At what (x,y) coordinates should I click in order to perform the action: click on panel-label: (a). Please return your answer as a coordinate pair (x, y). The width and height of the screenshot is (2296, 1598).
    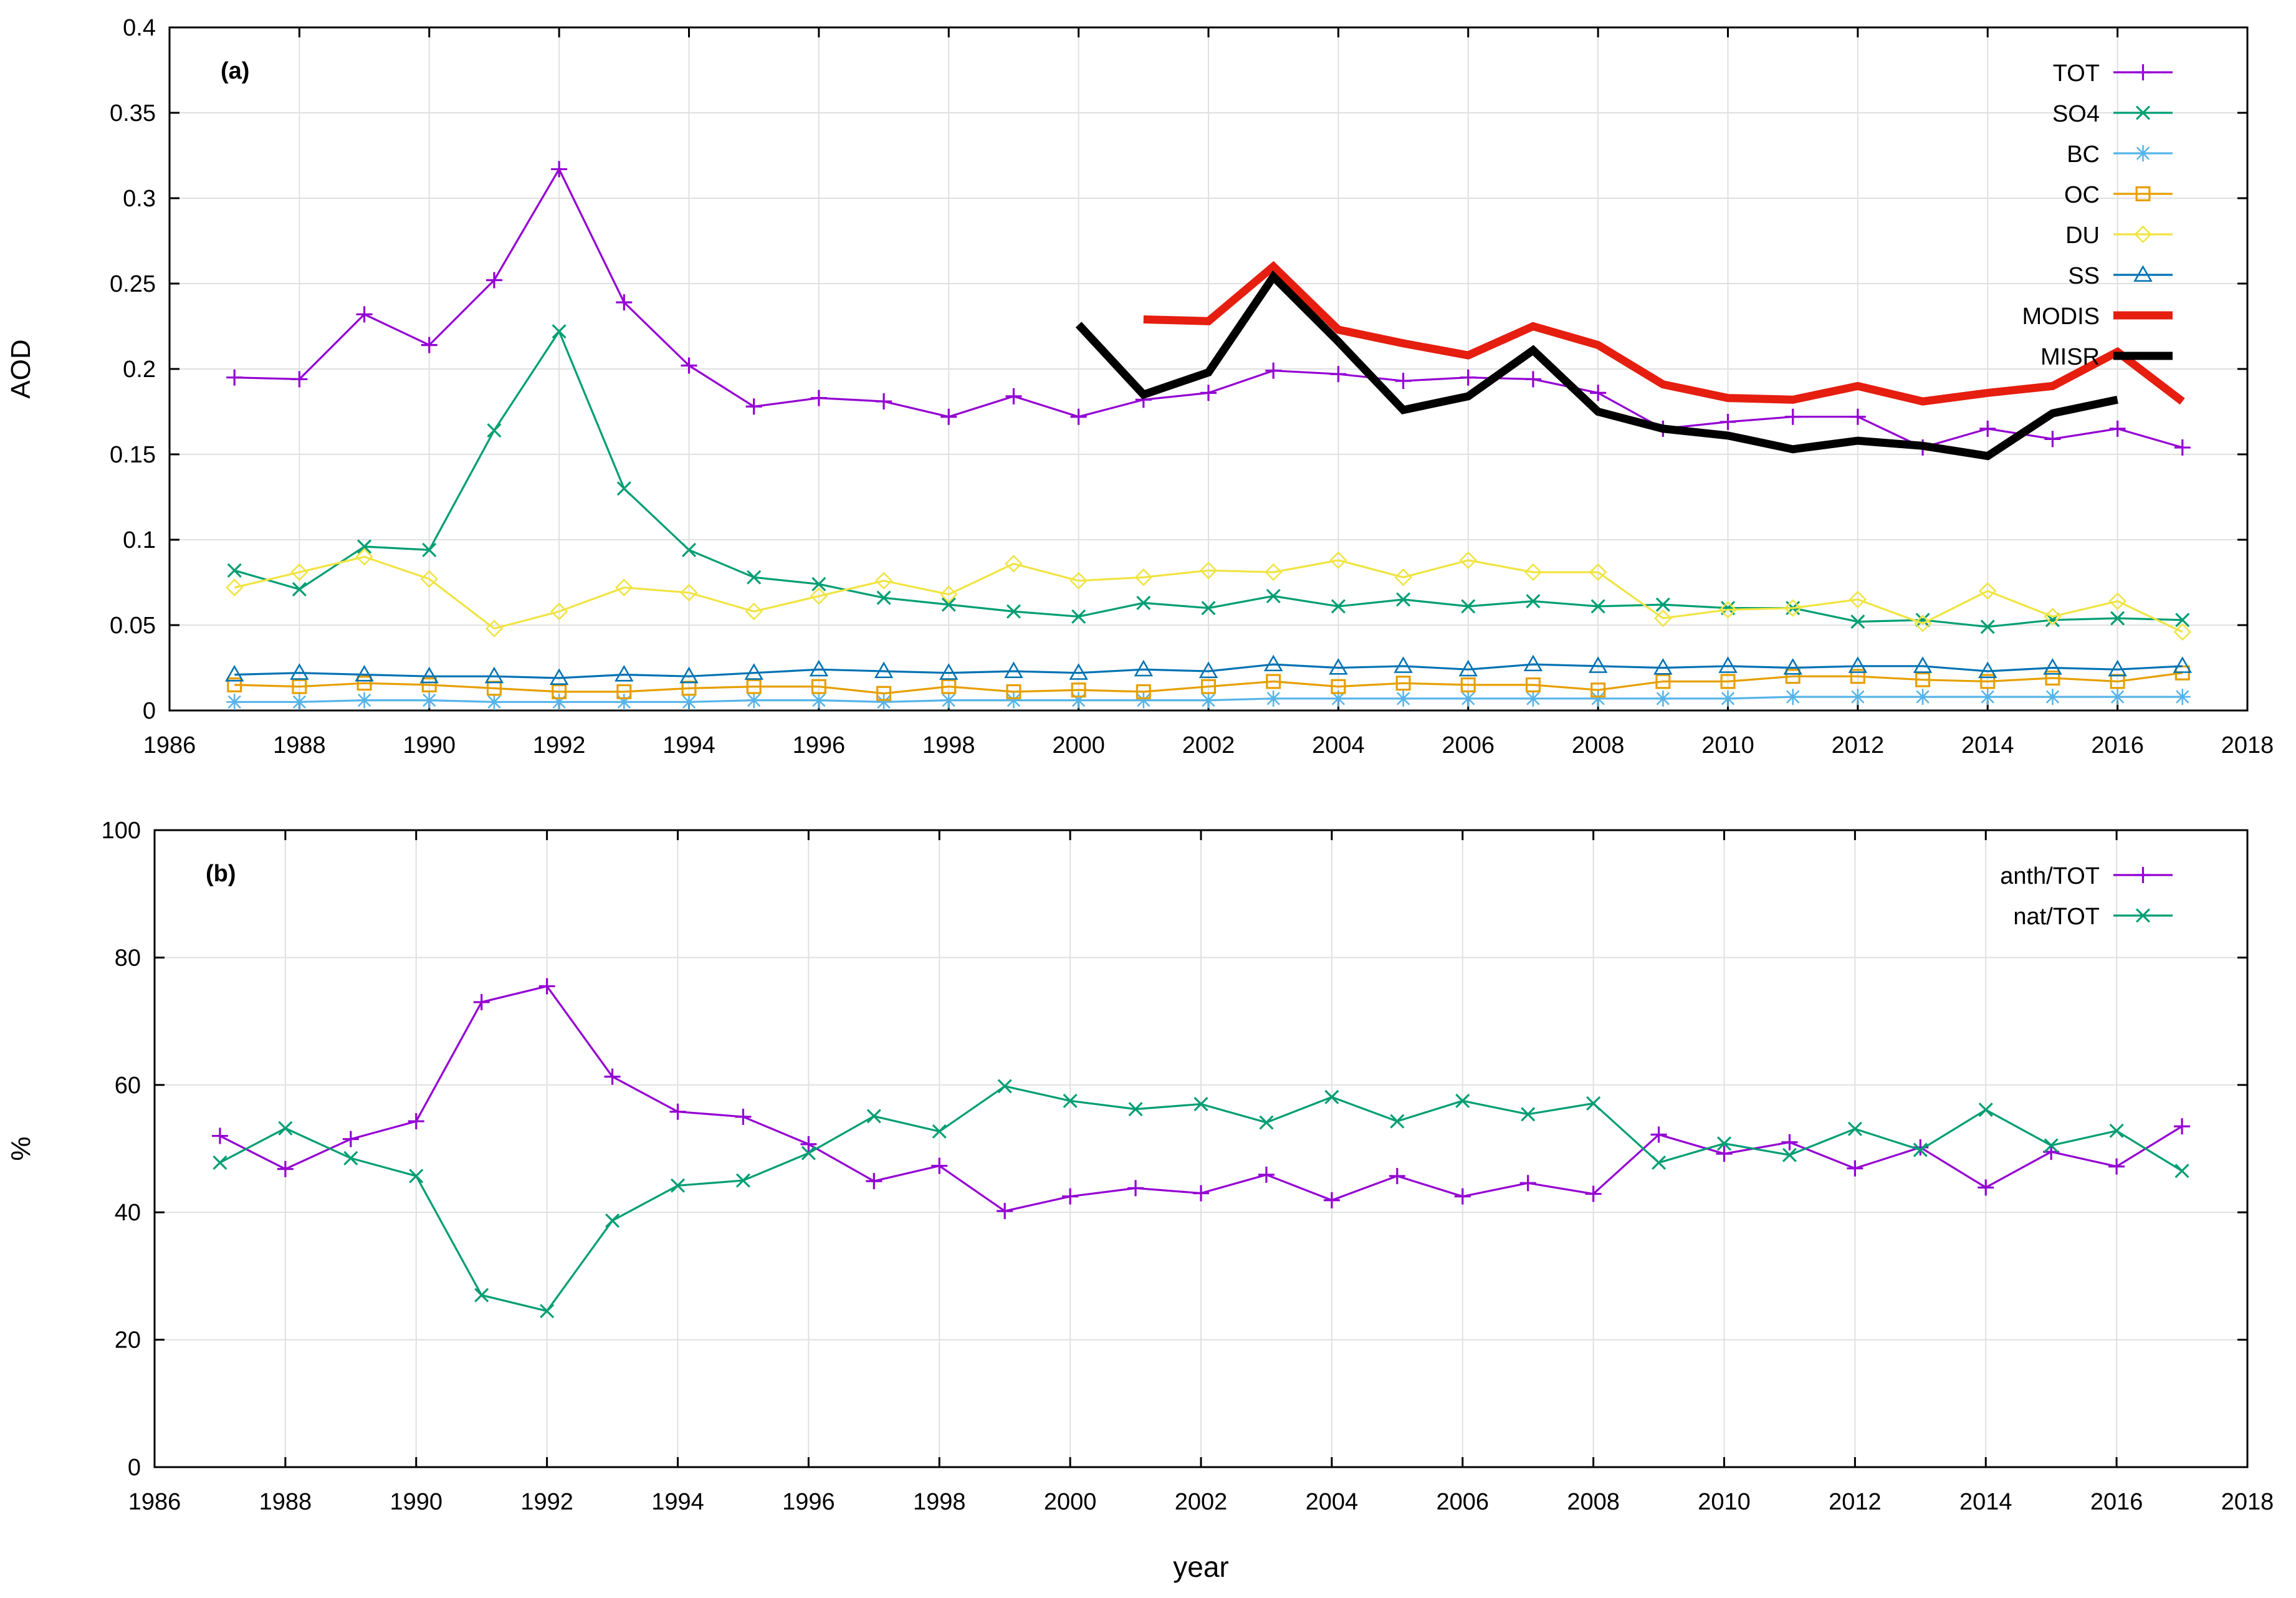
    Looking at the image, I should click on (235, 71).